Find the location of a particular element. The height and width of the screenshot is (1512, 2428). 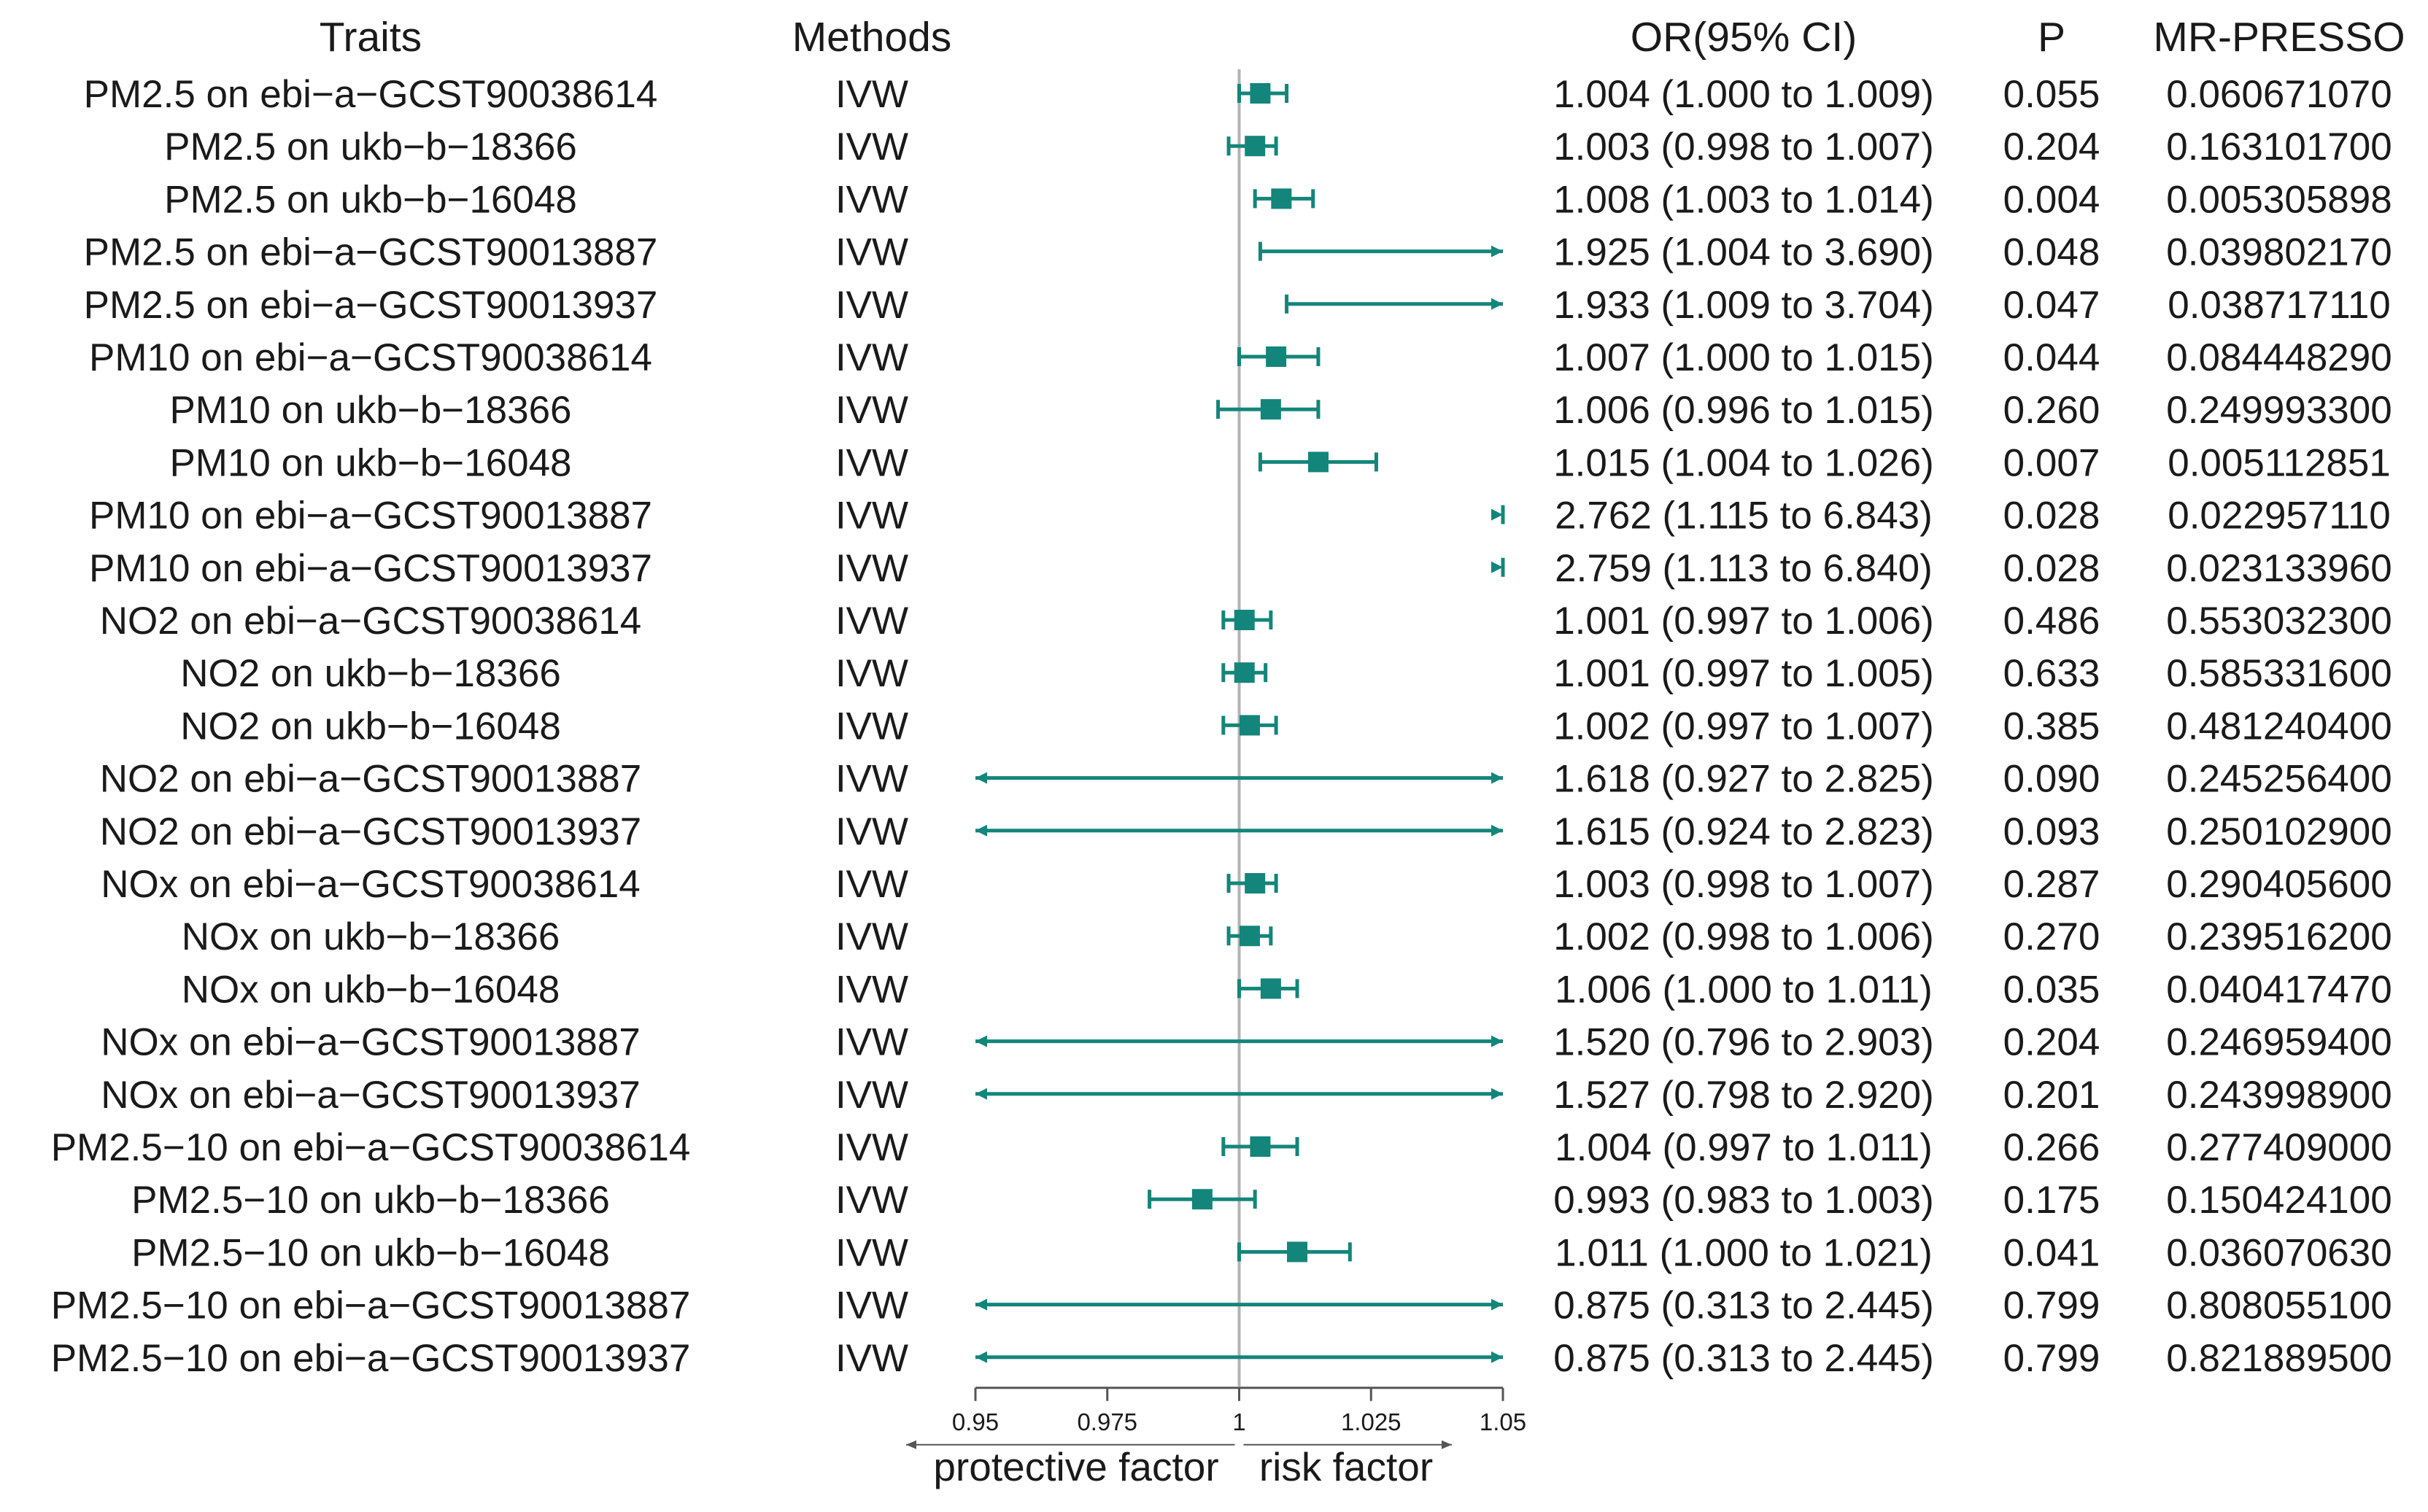

header-mr-presso: MR-PRESSO is located at coordinates (2279, 37).